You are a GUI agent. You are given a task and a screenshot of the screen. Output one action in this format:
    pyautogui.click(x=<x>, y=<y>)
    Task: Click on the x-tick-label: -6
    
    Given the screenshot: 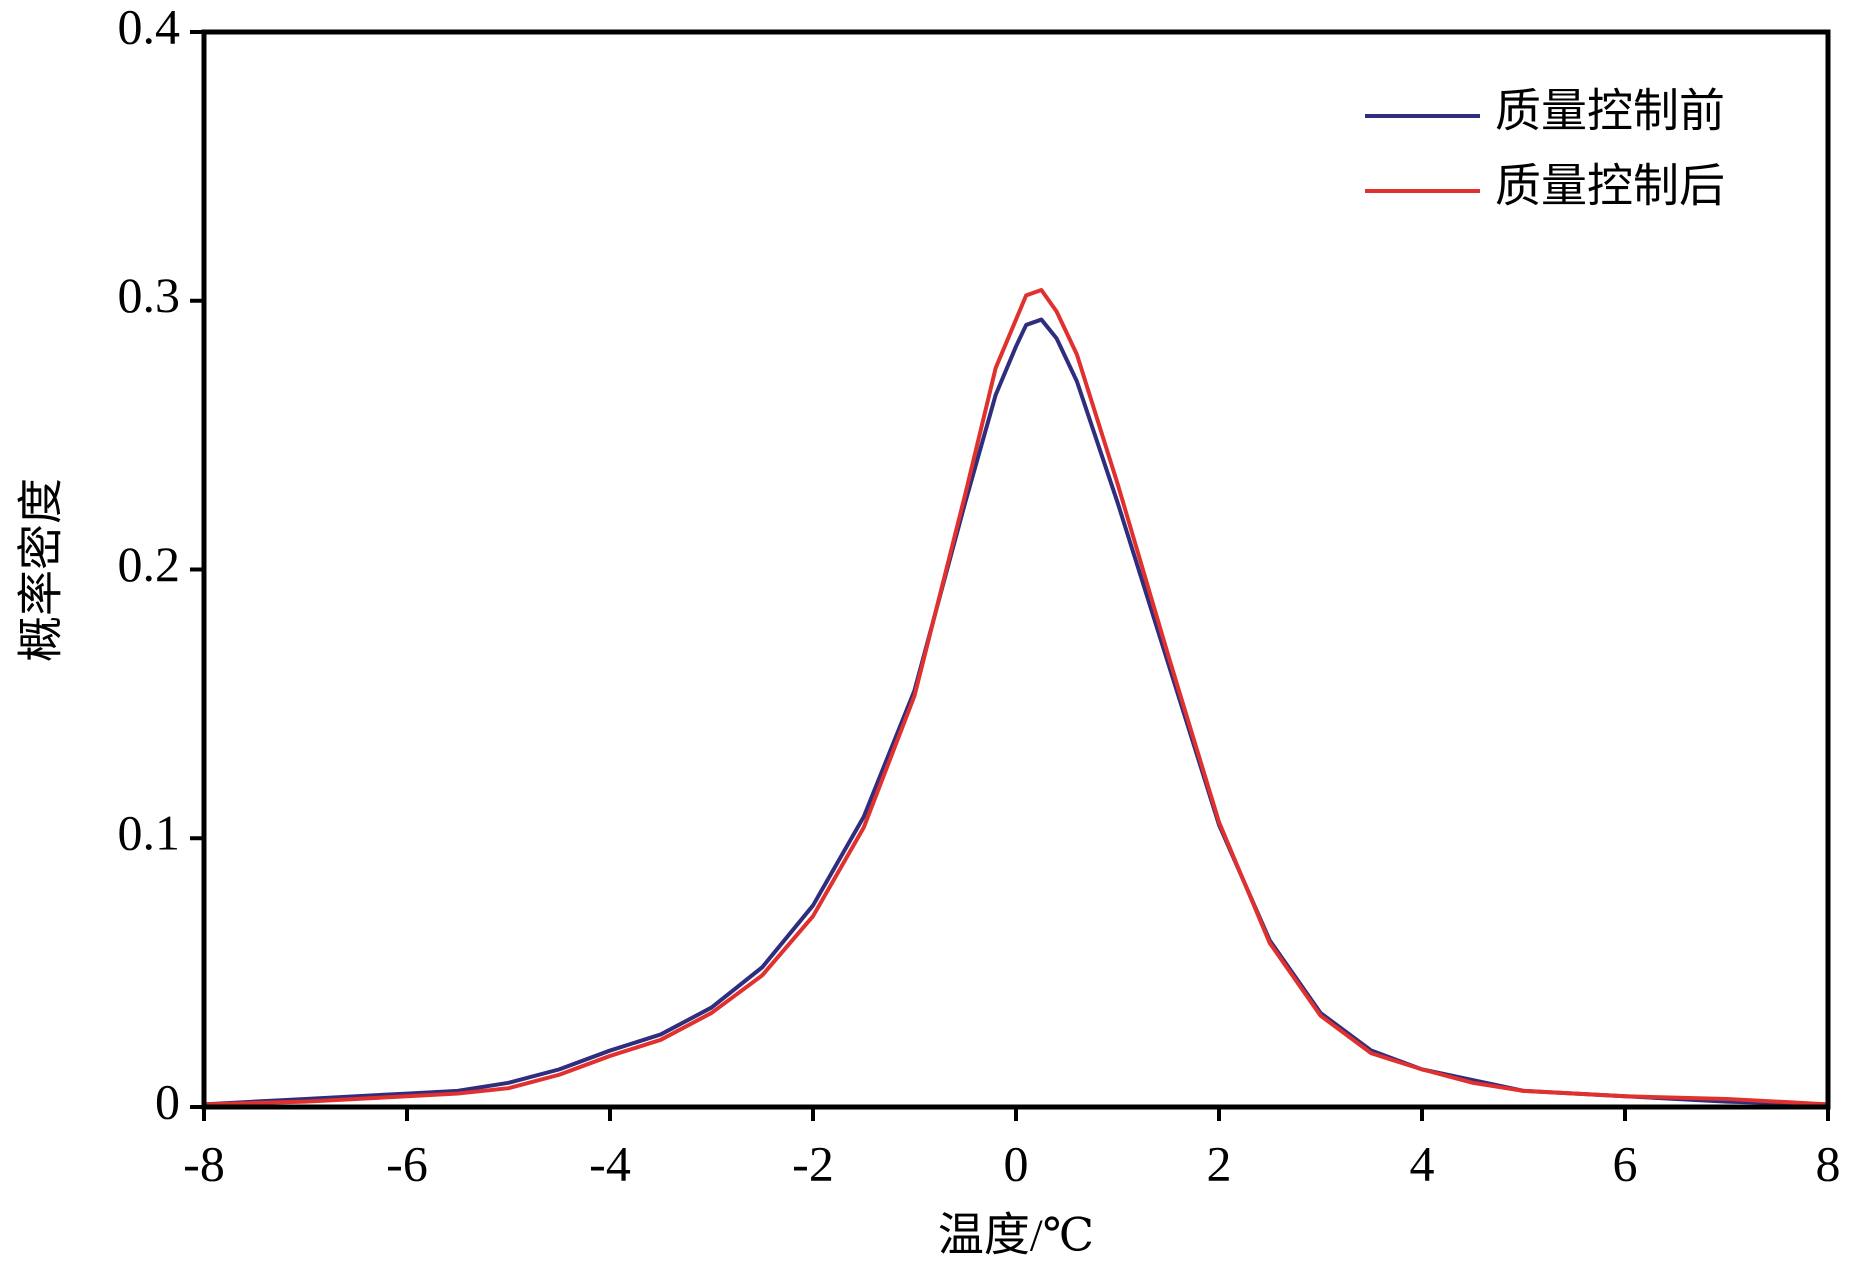 What is the action you would take?
    pyautogui.click(x=407, y=1163)
    